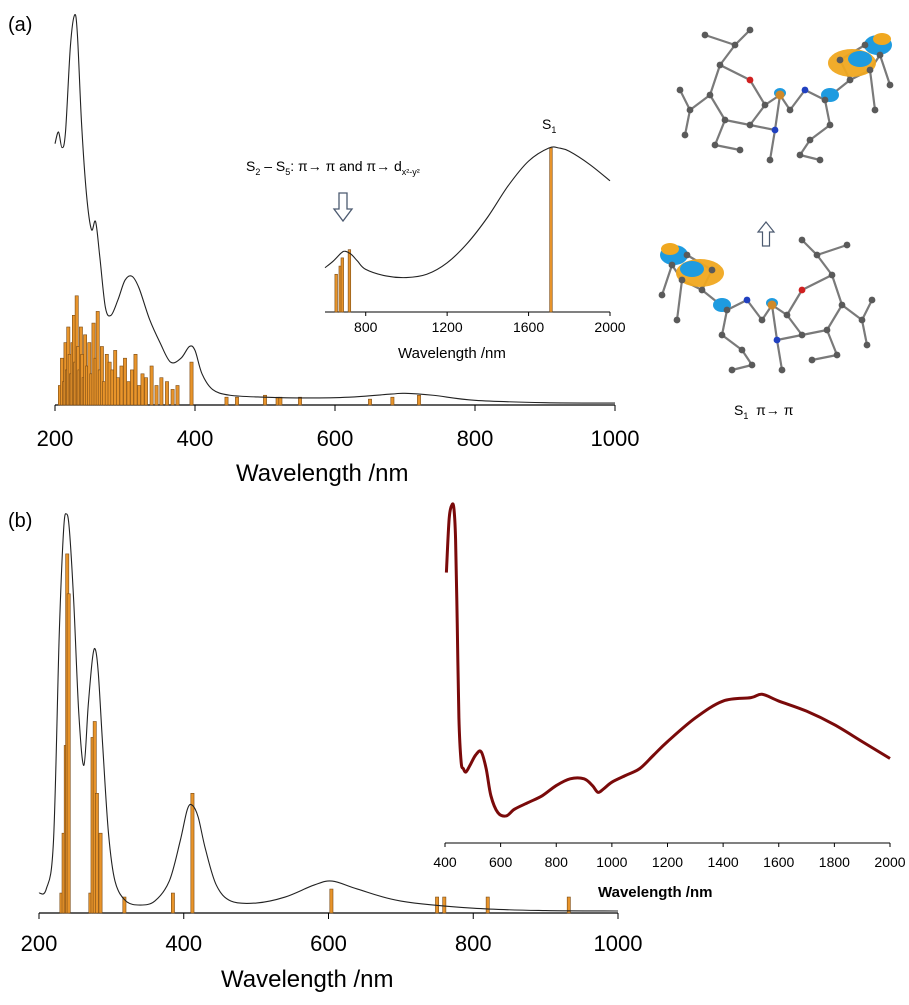  I want to click on hollow-up-arrow-icon, so click(766, 234).